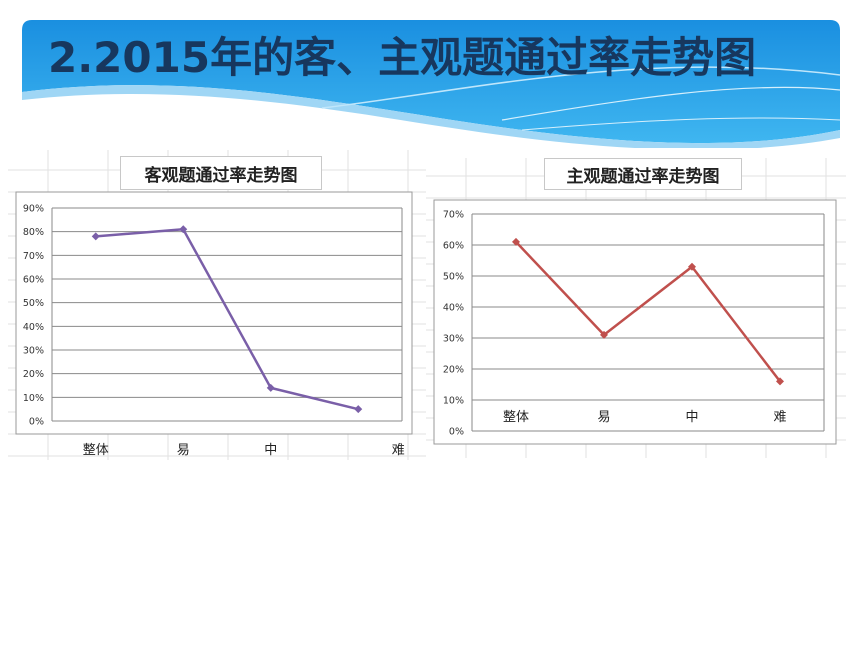 The image size is (860, 645). Describe the element at coordinates (453, 370) in the screenshot. I see `subjective-y-tick-label: 20%` at that location.